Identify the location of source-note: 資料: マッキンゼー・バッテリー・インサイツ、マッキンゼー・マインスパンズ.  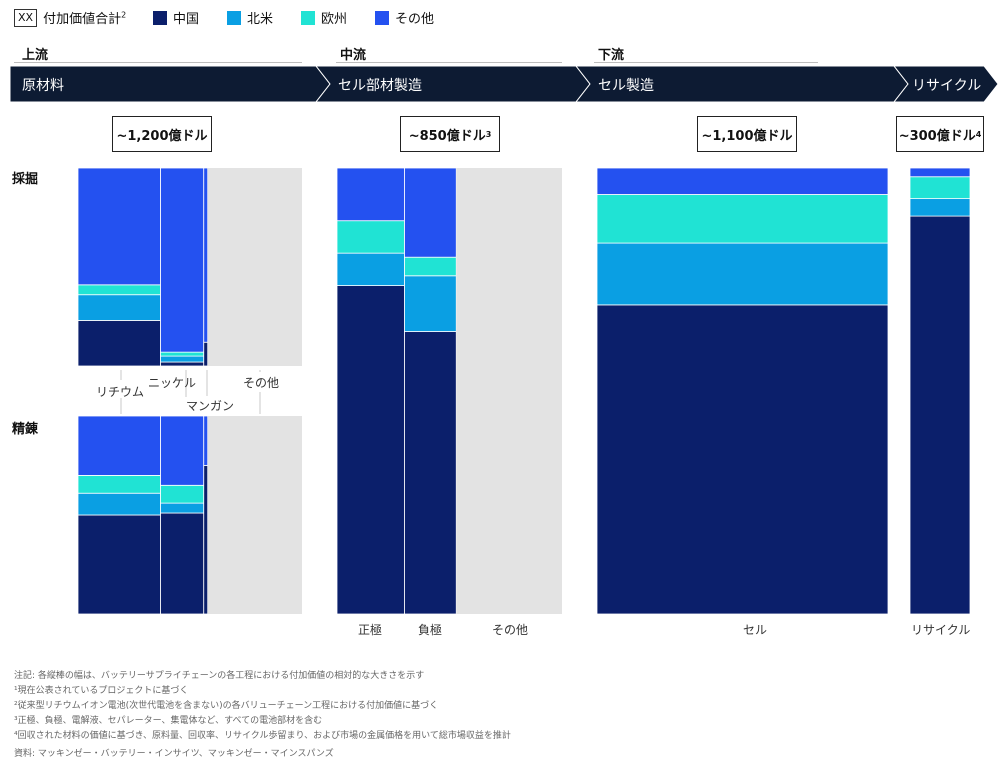
(174, 754).